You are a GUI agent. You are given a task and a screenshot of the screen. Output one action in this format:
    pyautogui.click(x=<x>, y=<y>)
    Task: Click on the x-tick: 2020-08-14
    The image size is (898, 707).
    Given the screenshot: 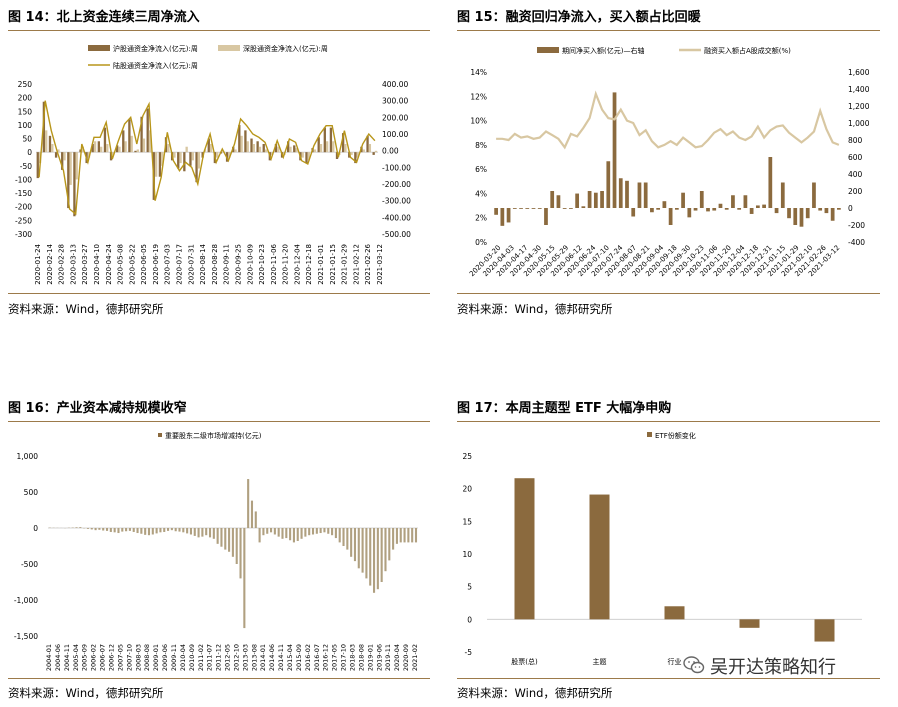 What is the action you would take?
    pyautogui.click(x=203, y=263)
    